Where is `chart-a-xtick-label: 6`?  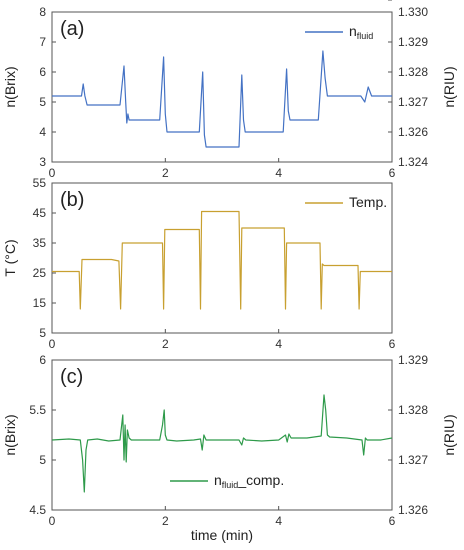
chart-a-xtick-label: 6 is located at coordinates (392, 173).